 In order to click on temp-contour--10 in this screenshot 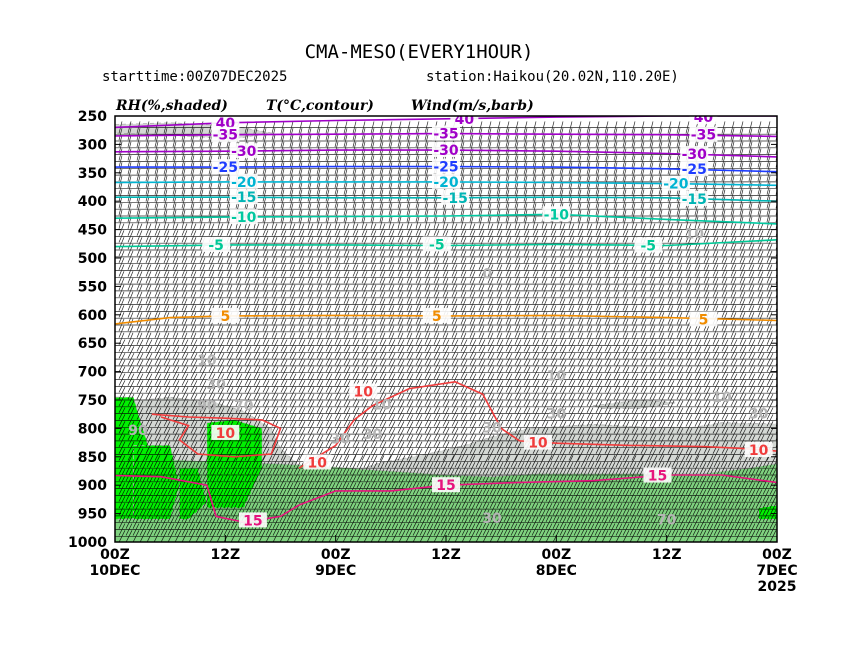, I will do `click(446, 219)`.